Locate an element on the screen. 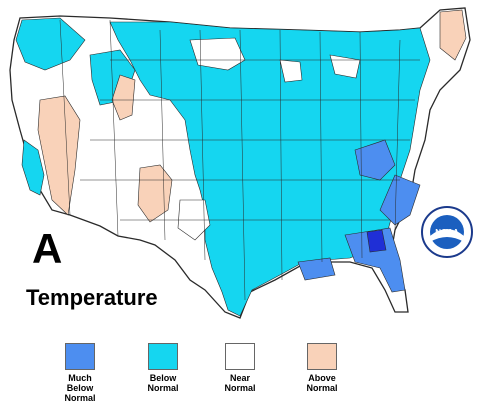 This screenshot has height=409, width=482. much-below-core is located at coordinates (376, 241).